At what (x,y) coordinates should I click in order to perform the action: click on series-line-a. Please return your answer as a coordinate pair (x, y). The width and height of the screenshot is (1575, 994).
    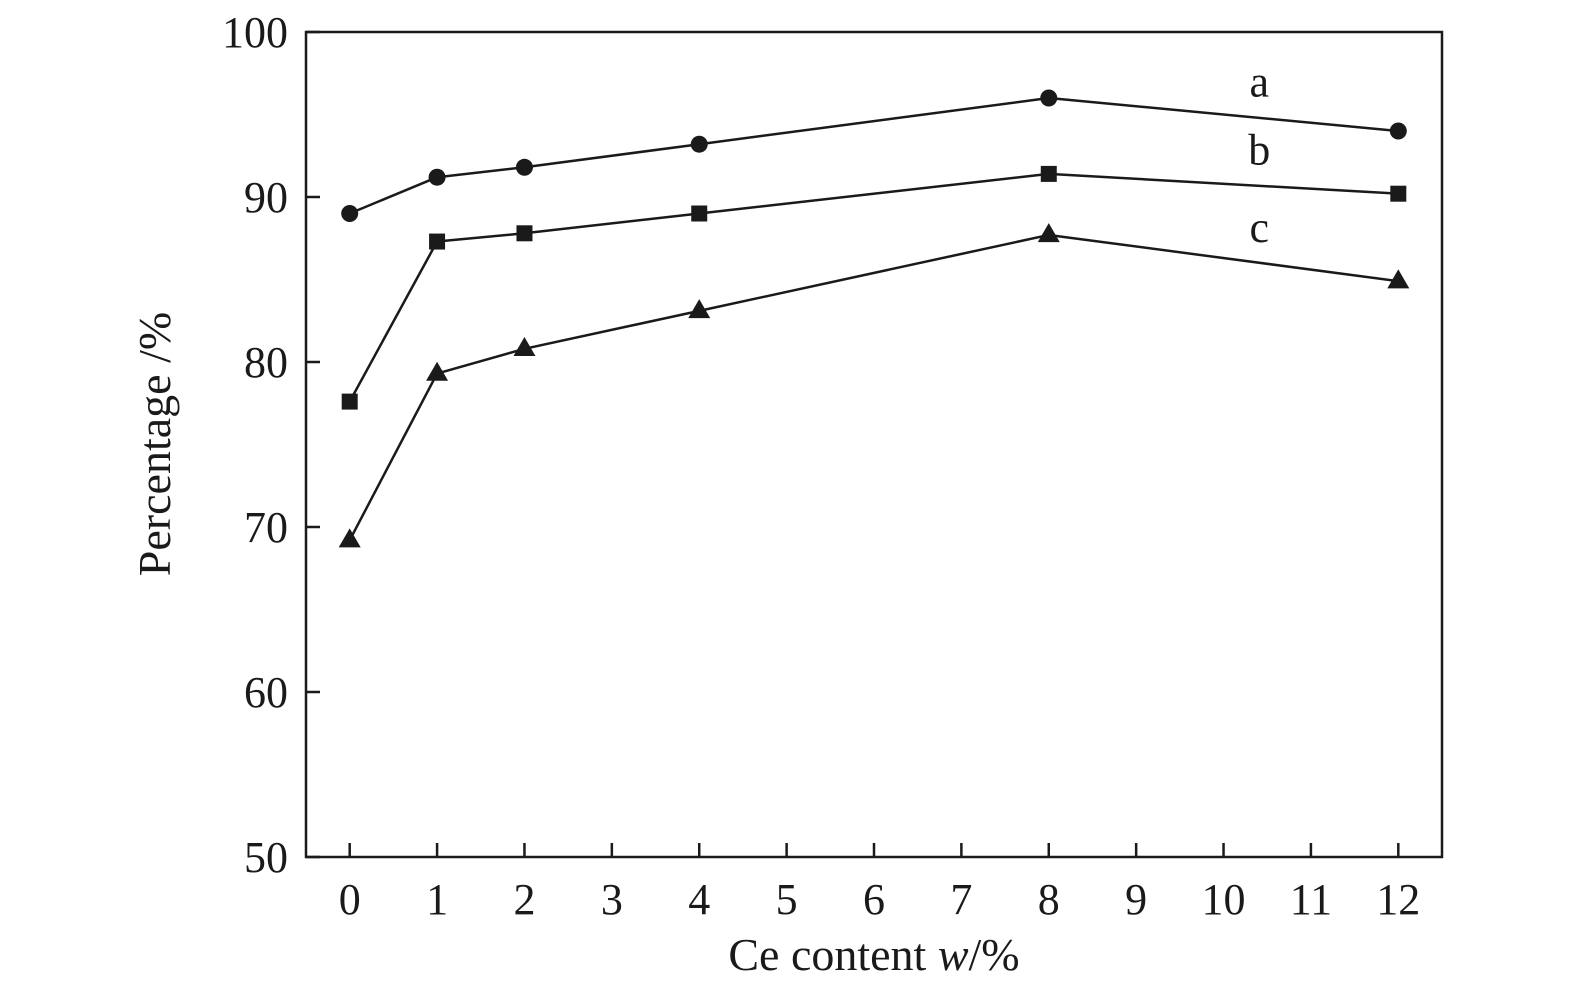
    Looking at the image, I should click on (874, 155).